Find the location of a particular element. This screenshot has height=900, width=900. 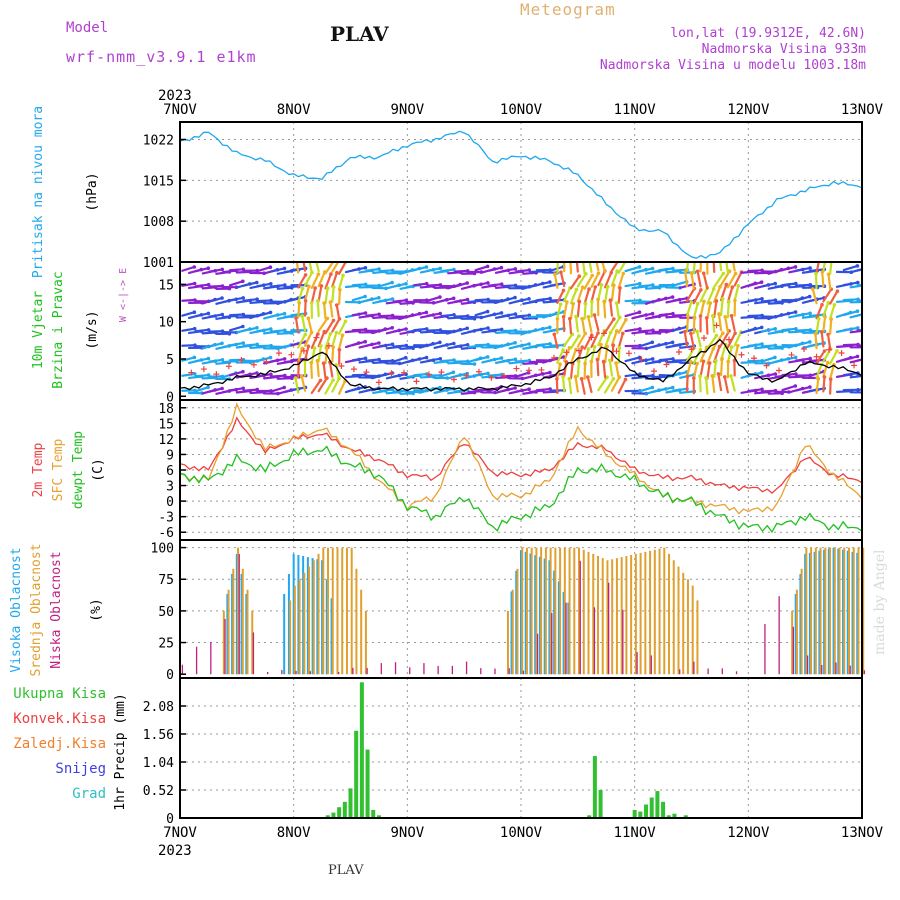

xtick-top: 12NOV is located at coordinates (748, 110).